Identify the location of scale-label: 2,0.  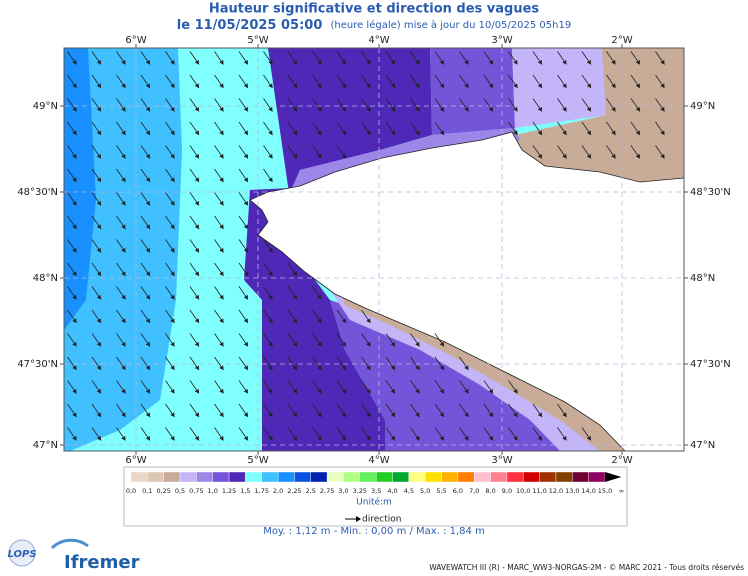
(278, 491).